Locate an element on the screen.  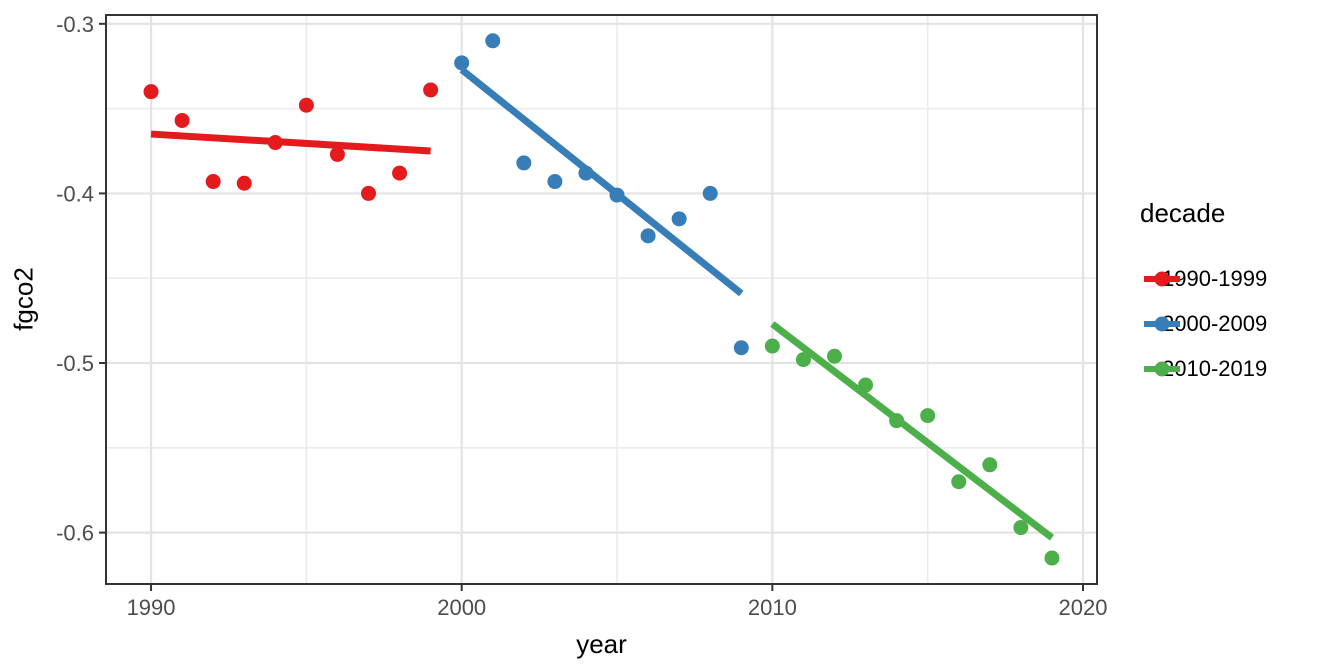
data-point-1990-1999-1999 is located at coordinates (431, 90).